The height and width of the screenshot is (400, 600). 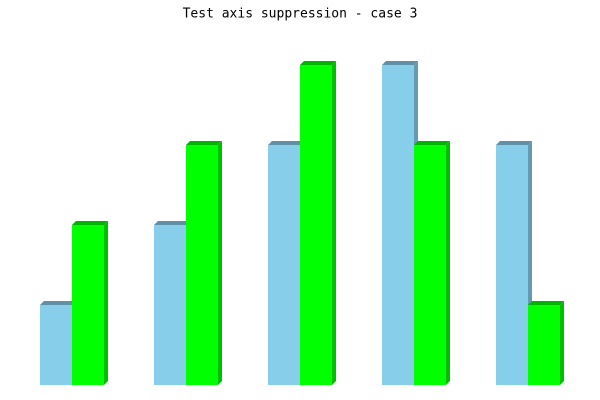 I want to click on chart-title: Test axis suppression - case 3, so click(x=300, y=14).